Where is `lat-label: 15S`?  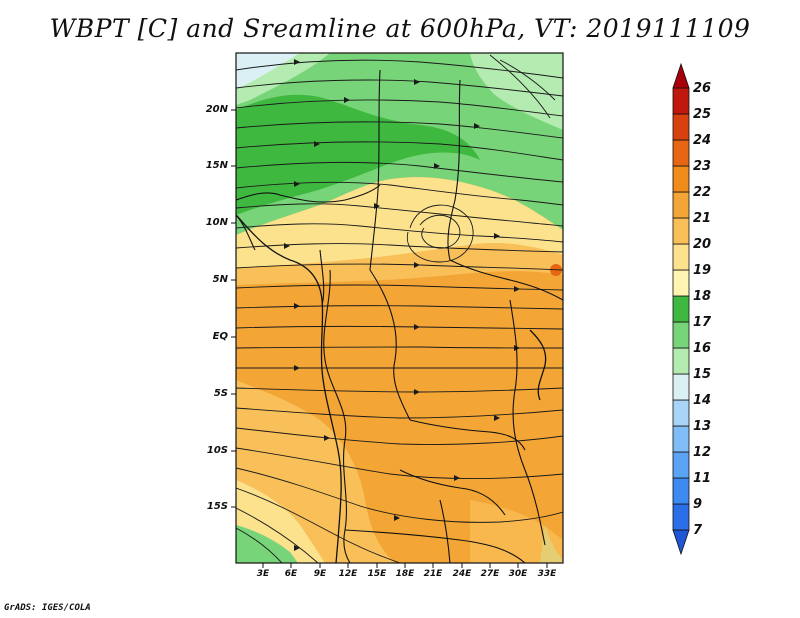
lat-label: 15S is located at coordinates (217, 506).